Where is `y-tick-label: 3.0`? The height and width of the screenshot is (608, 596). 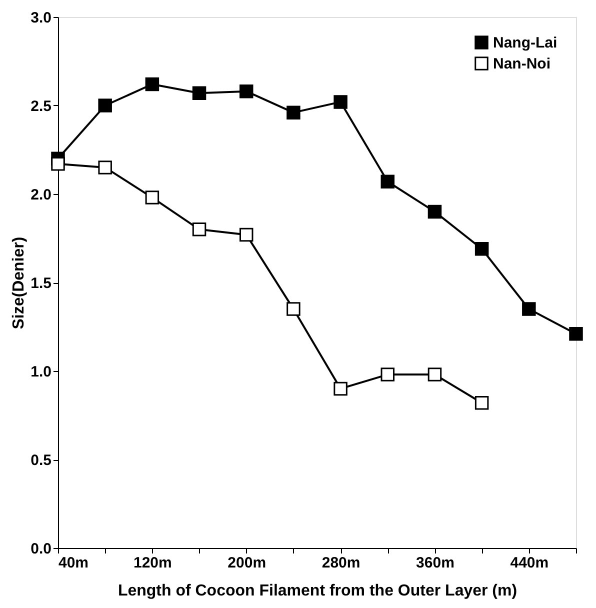
y-tick-label: 3.0 is located at coordinates (41, 18).